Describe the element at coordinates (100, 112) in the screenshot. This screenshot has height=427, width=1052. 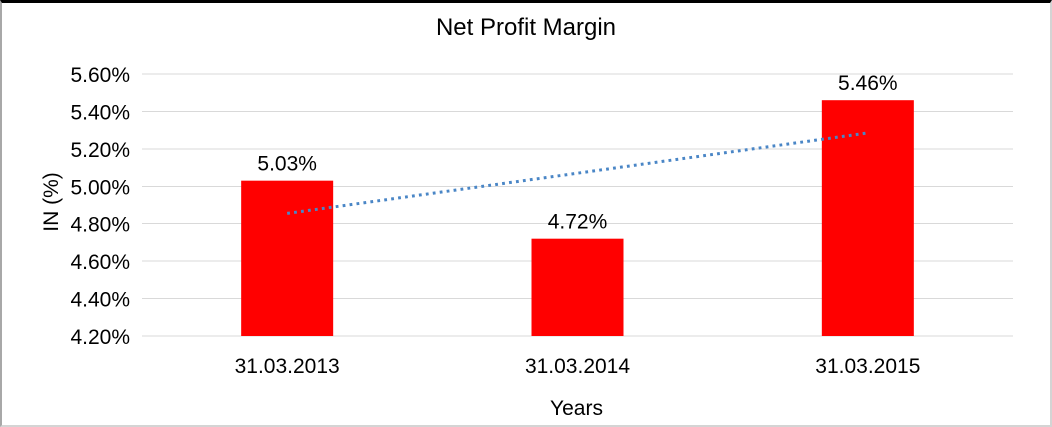
I see `y-tick-label: 5.40%` at that location.